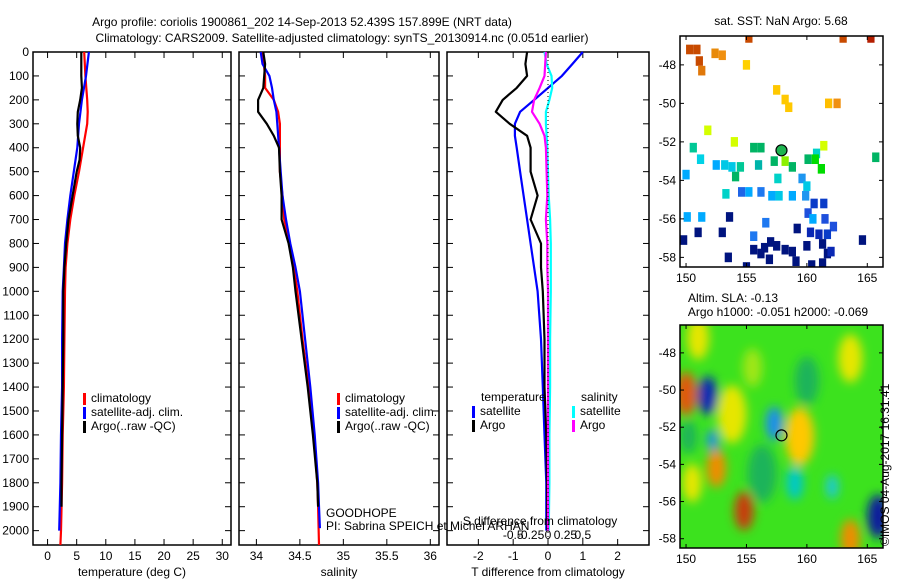 This screenshot has height=580, width=900. What do you see at coordinates (19, 243) in the screenshot?
I see `y-tick-label: 800` at bounding box center [19, 243].